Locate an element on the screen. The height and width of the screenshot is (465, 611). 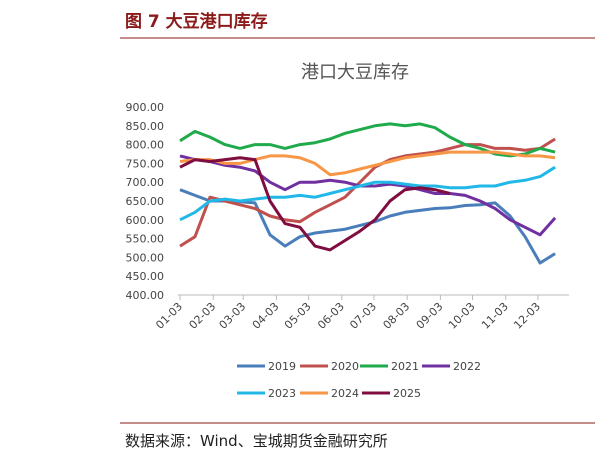
legend-label: 2021 is located at coordinates (405, 366).